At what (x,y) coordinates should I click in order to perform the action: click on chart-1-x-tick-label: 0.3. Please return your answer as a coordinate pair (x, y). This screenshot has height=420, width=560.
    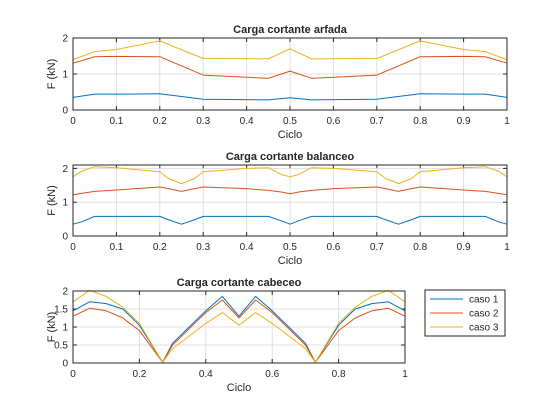
    Looking at the image, I should click on (203, 247).